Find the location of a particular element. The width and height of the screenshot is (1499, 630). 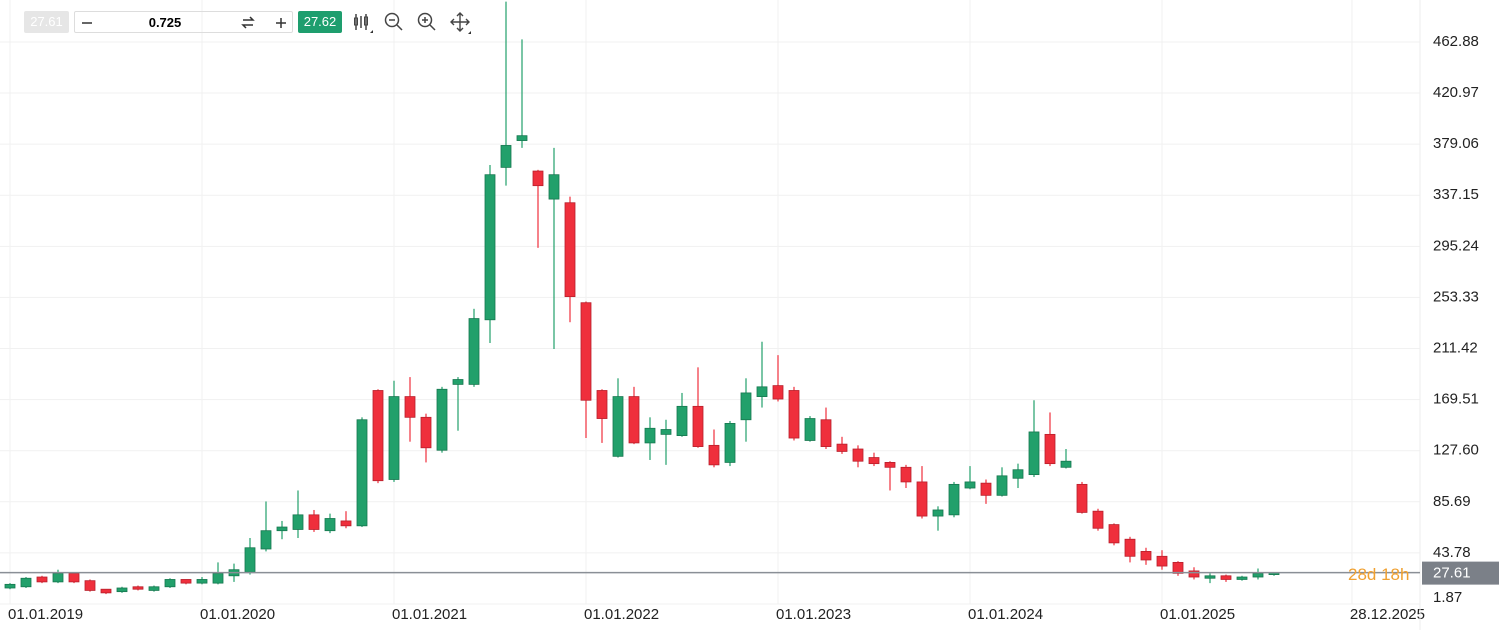

decrease-button is located at coordinates (87, 23).